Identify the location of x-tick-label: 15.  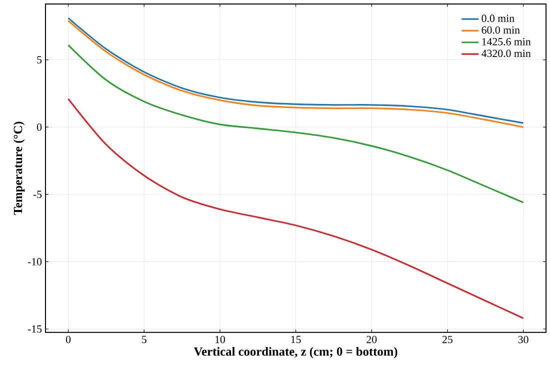
(296, 340).